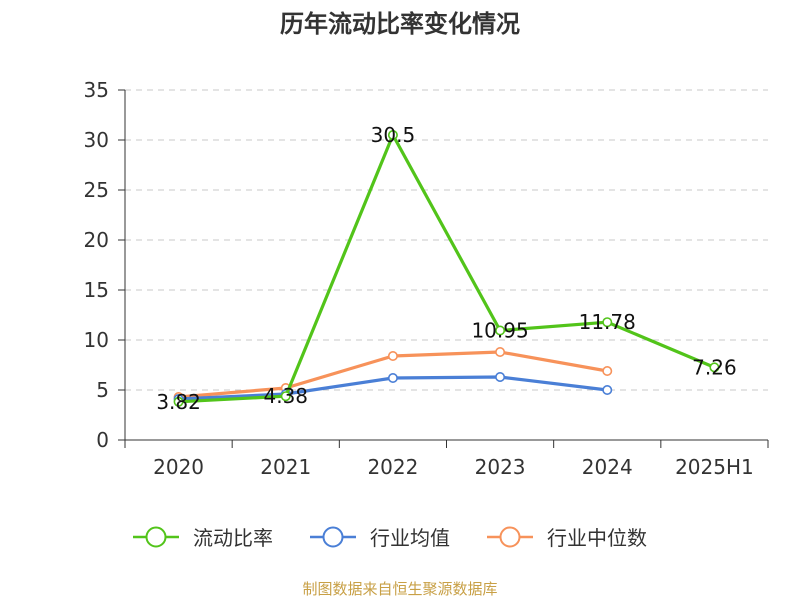  Describe the element at coordinates (96, 90) in the screenshot. I see `y-tick-label: 35` at that location.